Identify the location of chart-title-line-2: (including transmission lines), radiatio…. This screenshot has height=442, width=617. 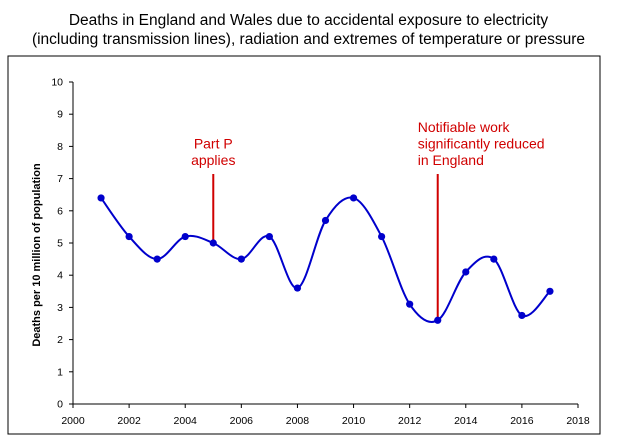
(308, 39).